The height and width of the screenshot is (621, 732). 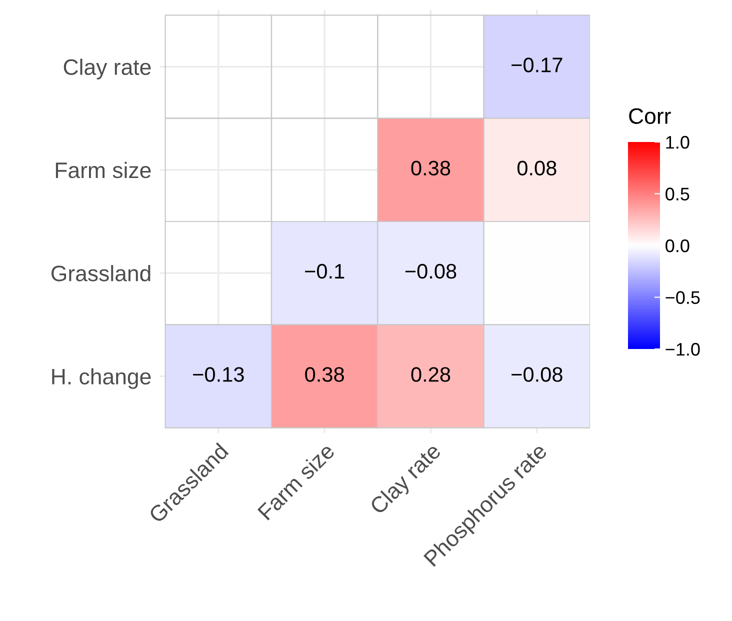 I want to click on color-bar-label: 0.5, so click(x=678, y=194).